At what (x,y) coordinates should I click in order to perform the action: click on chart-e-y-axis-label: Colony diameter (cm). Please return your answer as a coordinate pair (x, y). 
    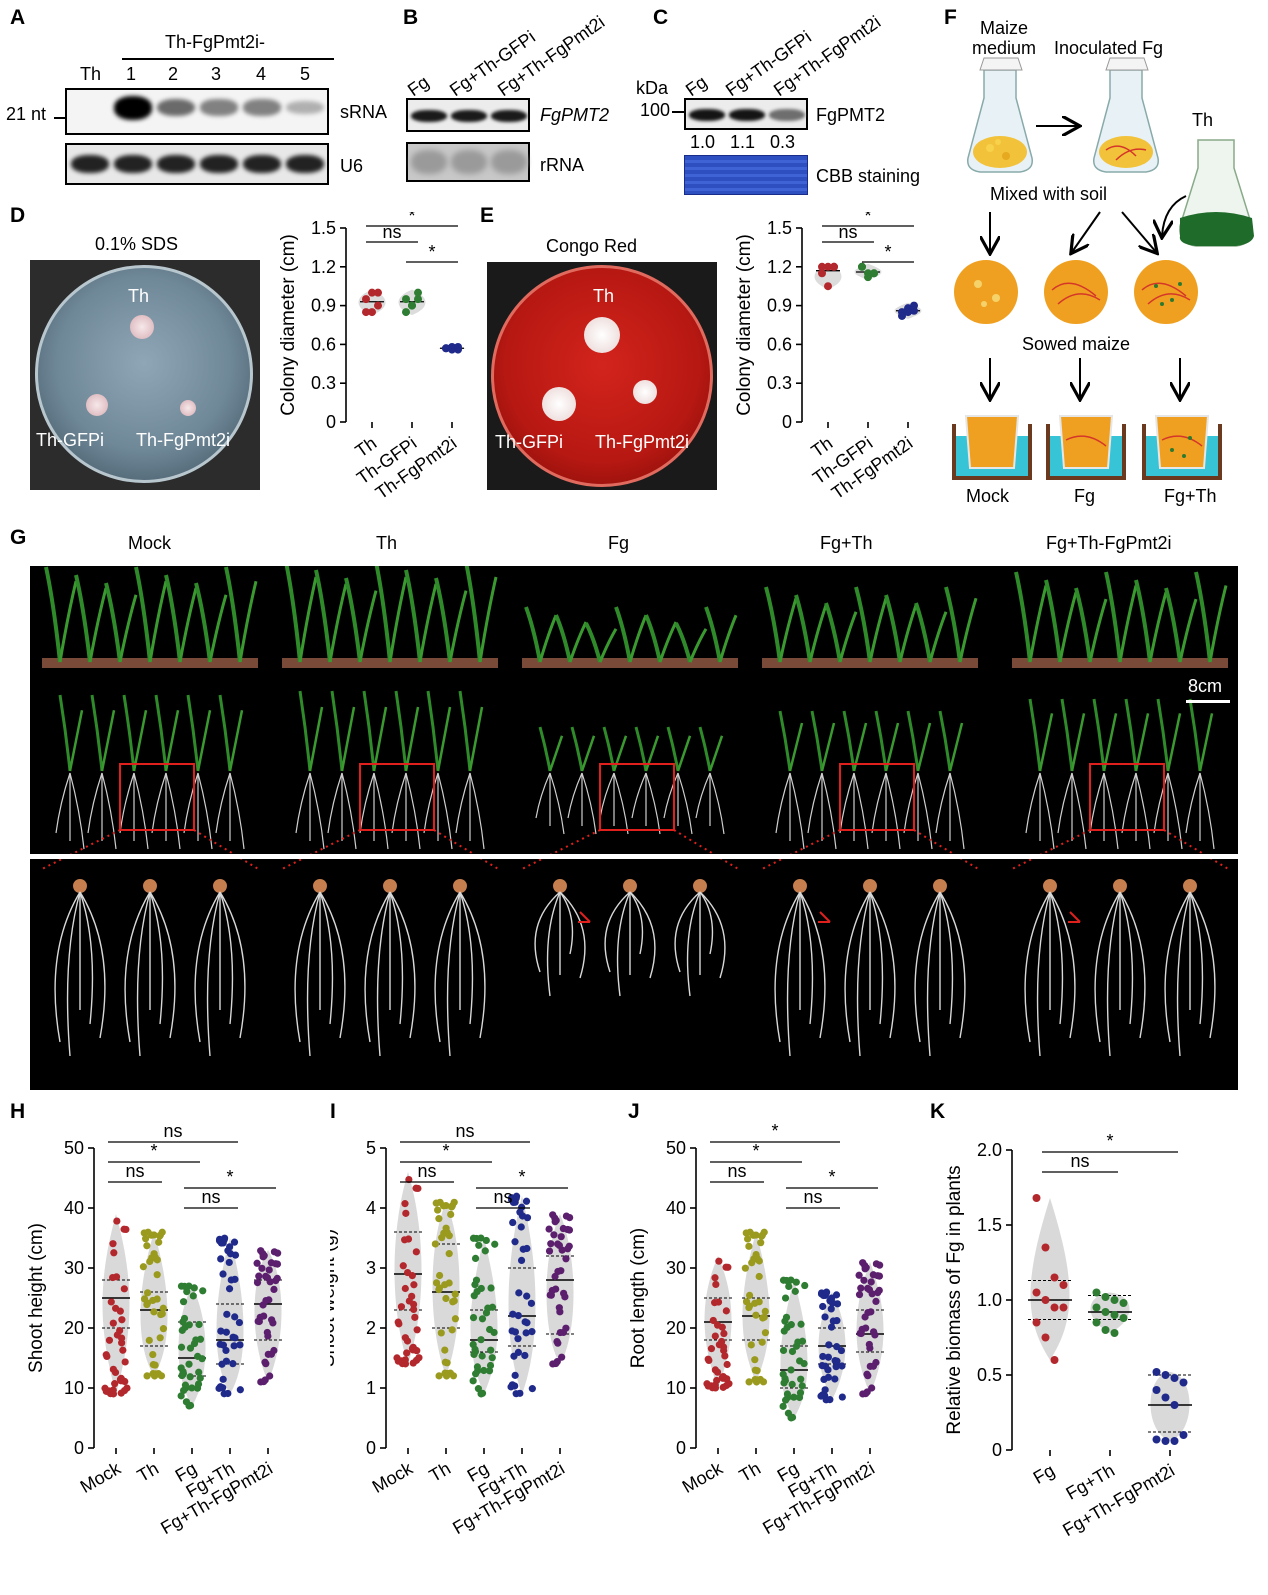
    Looking at the image, I should click on (744, 325).